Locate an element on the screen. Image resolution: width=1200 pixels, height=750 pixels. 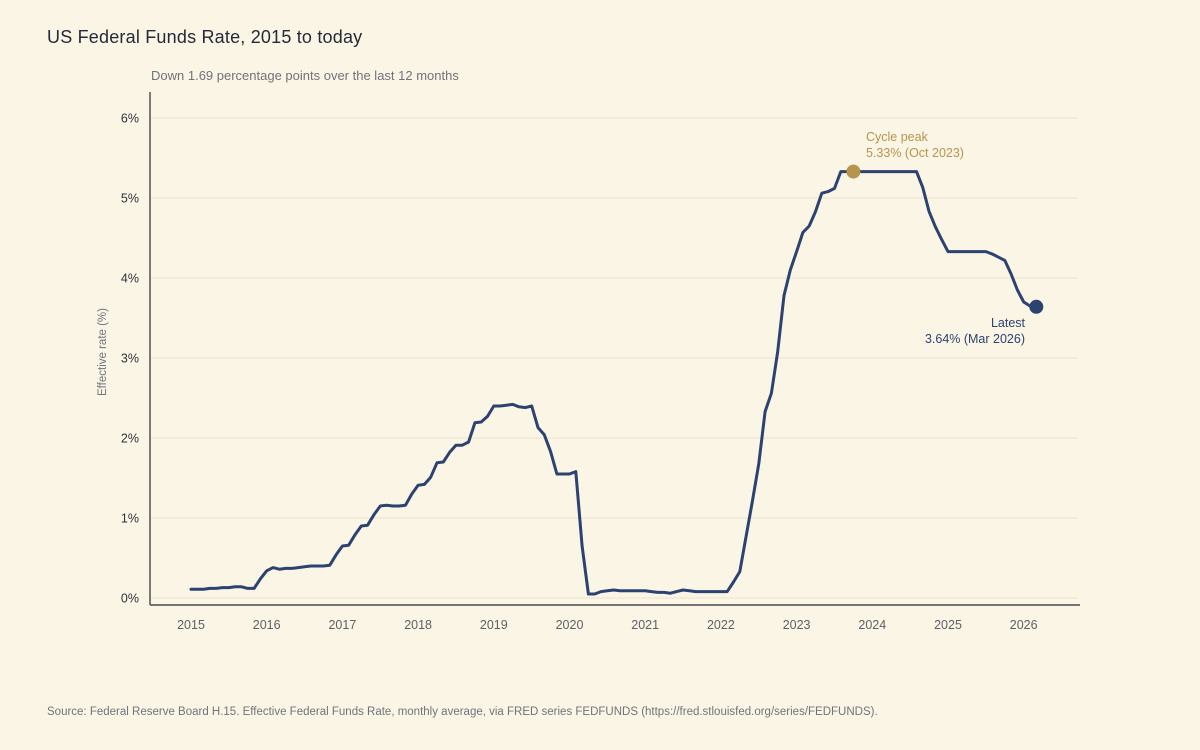
x-tick-label: 2019 is located at coordinates (494, 625).